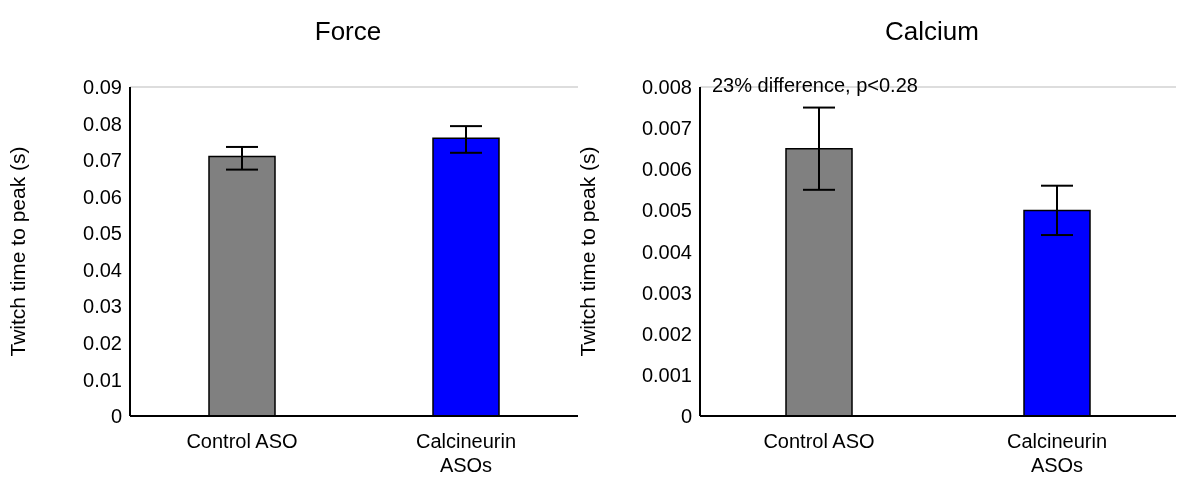 The width and height of the screenshot is (1184, 491). I want to click on y-tick-label: 0.002, so click(666, 333).